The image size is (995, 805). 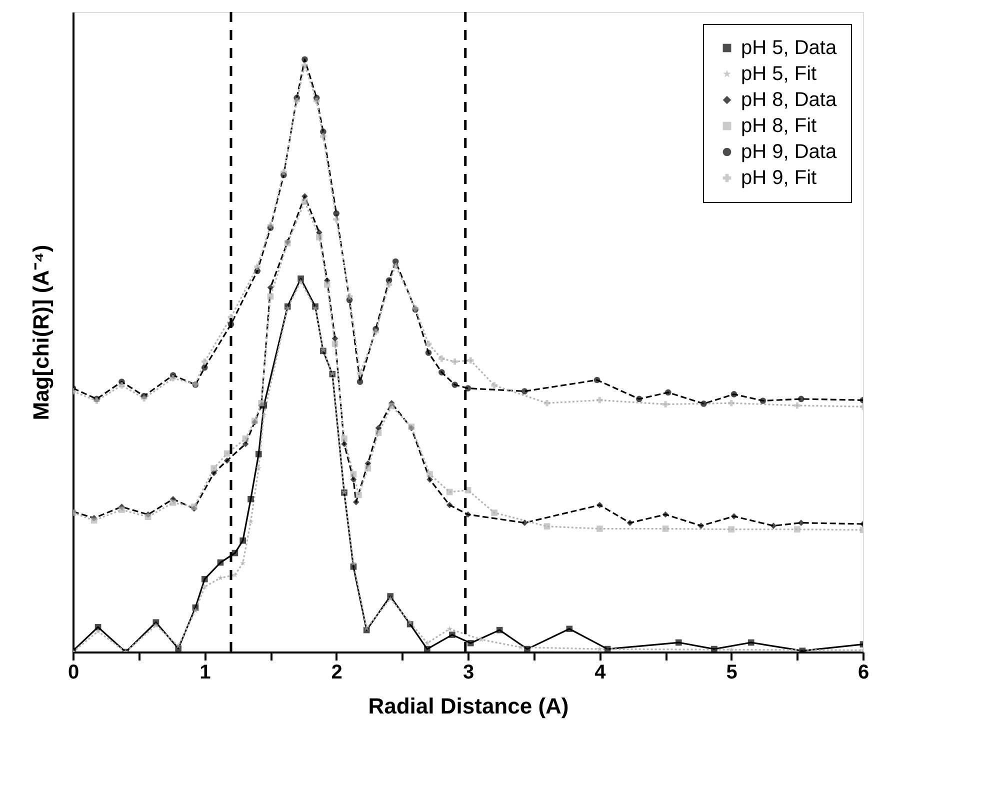 What do you see at coordinates (732, 673) in the screenshot?
I see `x-tick-label: 5` at bounding box center [732, 673].